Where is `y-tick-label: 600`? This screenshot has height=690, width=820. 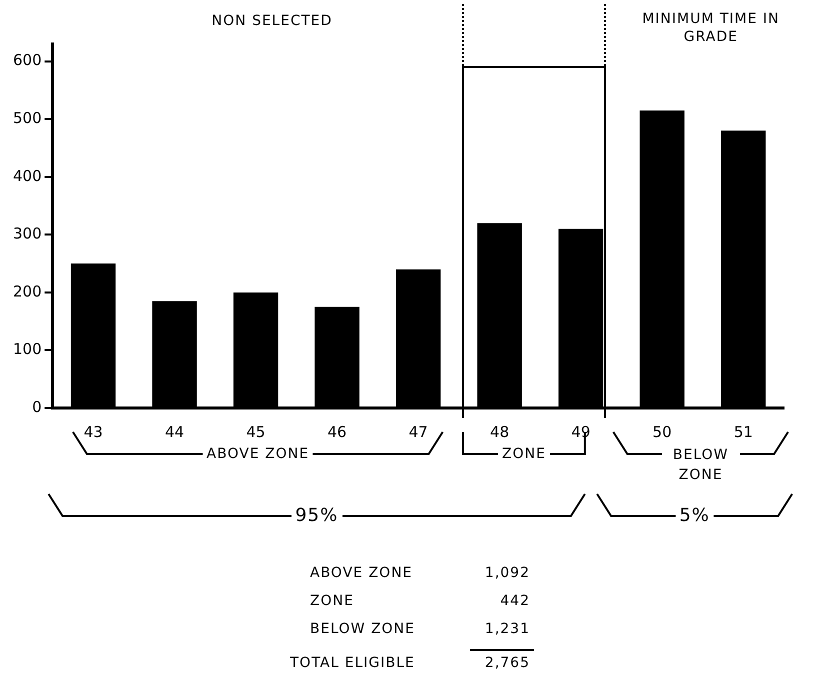
y-tick-label: 600 is located at coordinates (27, 60).